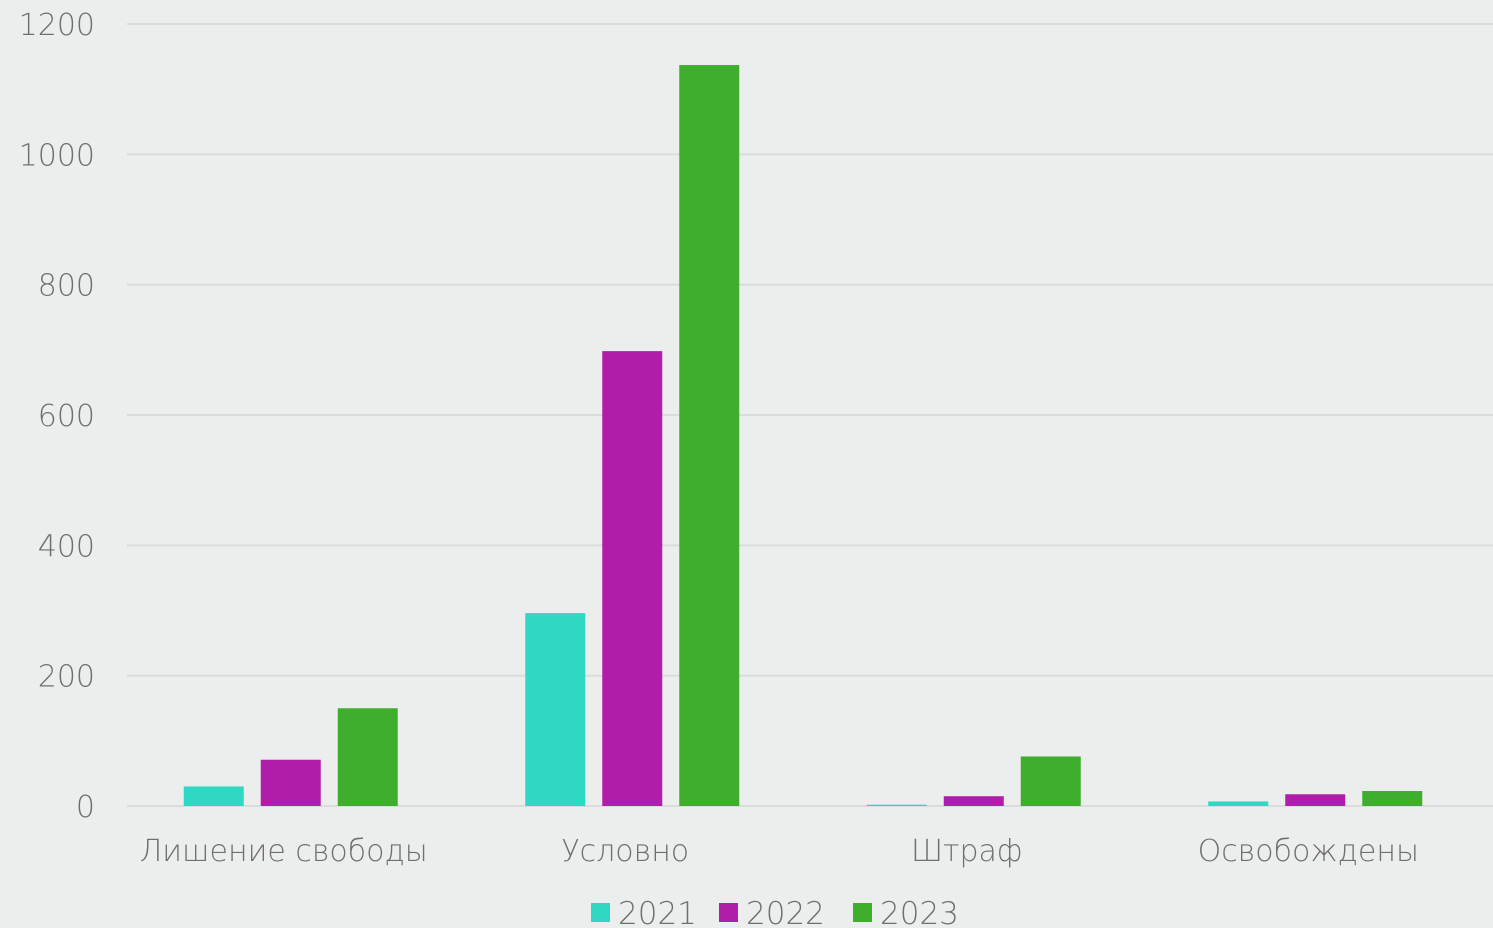 The image size is (1493, 928). Describe the element at coordinates (919, 912) in the screenshot. I see `legend-label: 2023` at that location.